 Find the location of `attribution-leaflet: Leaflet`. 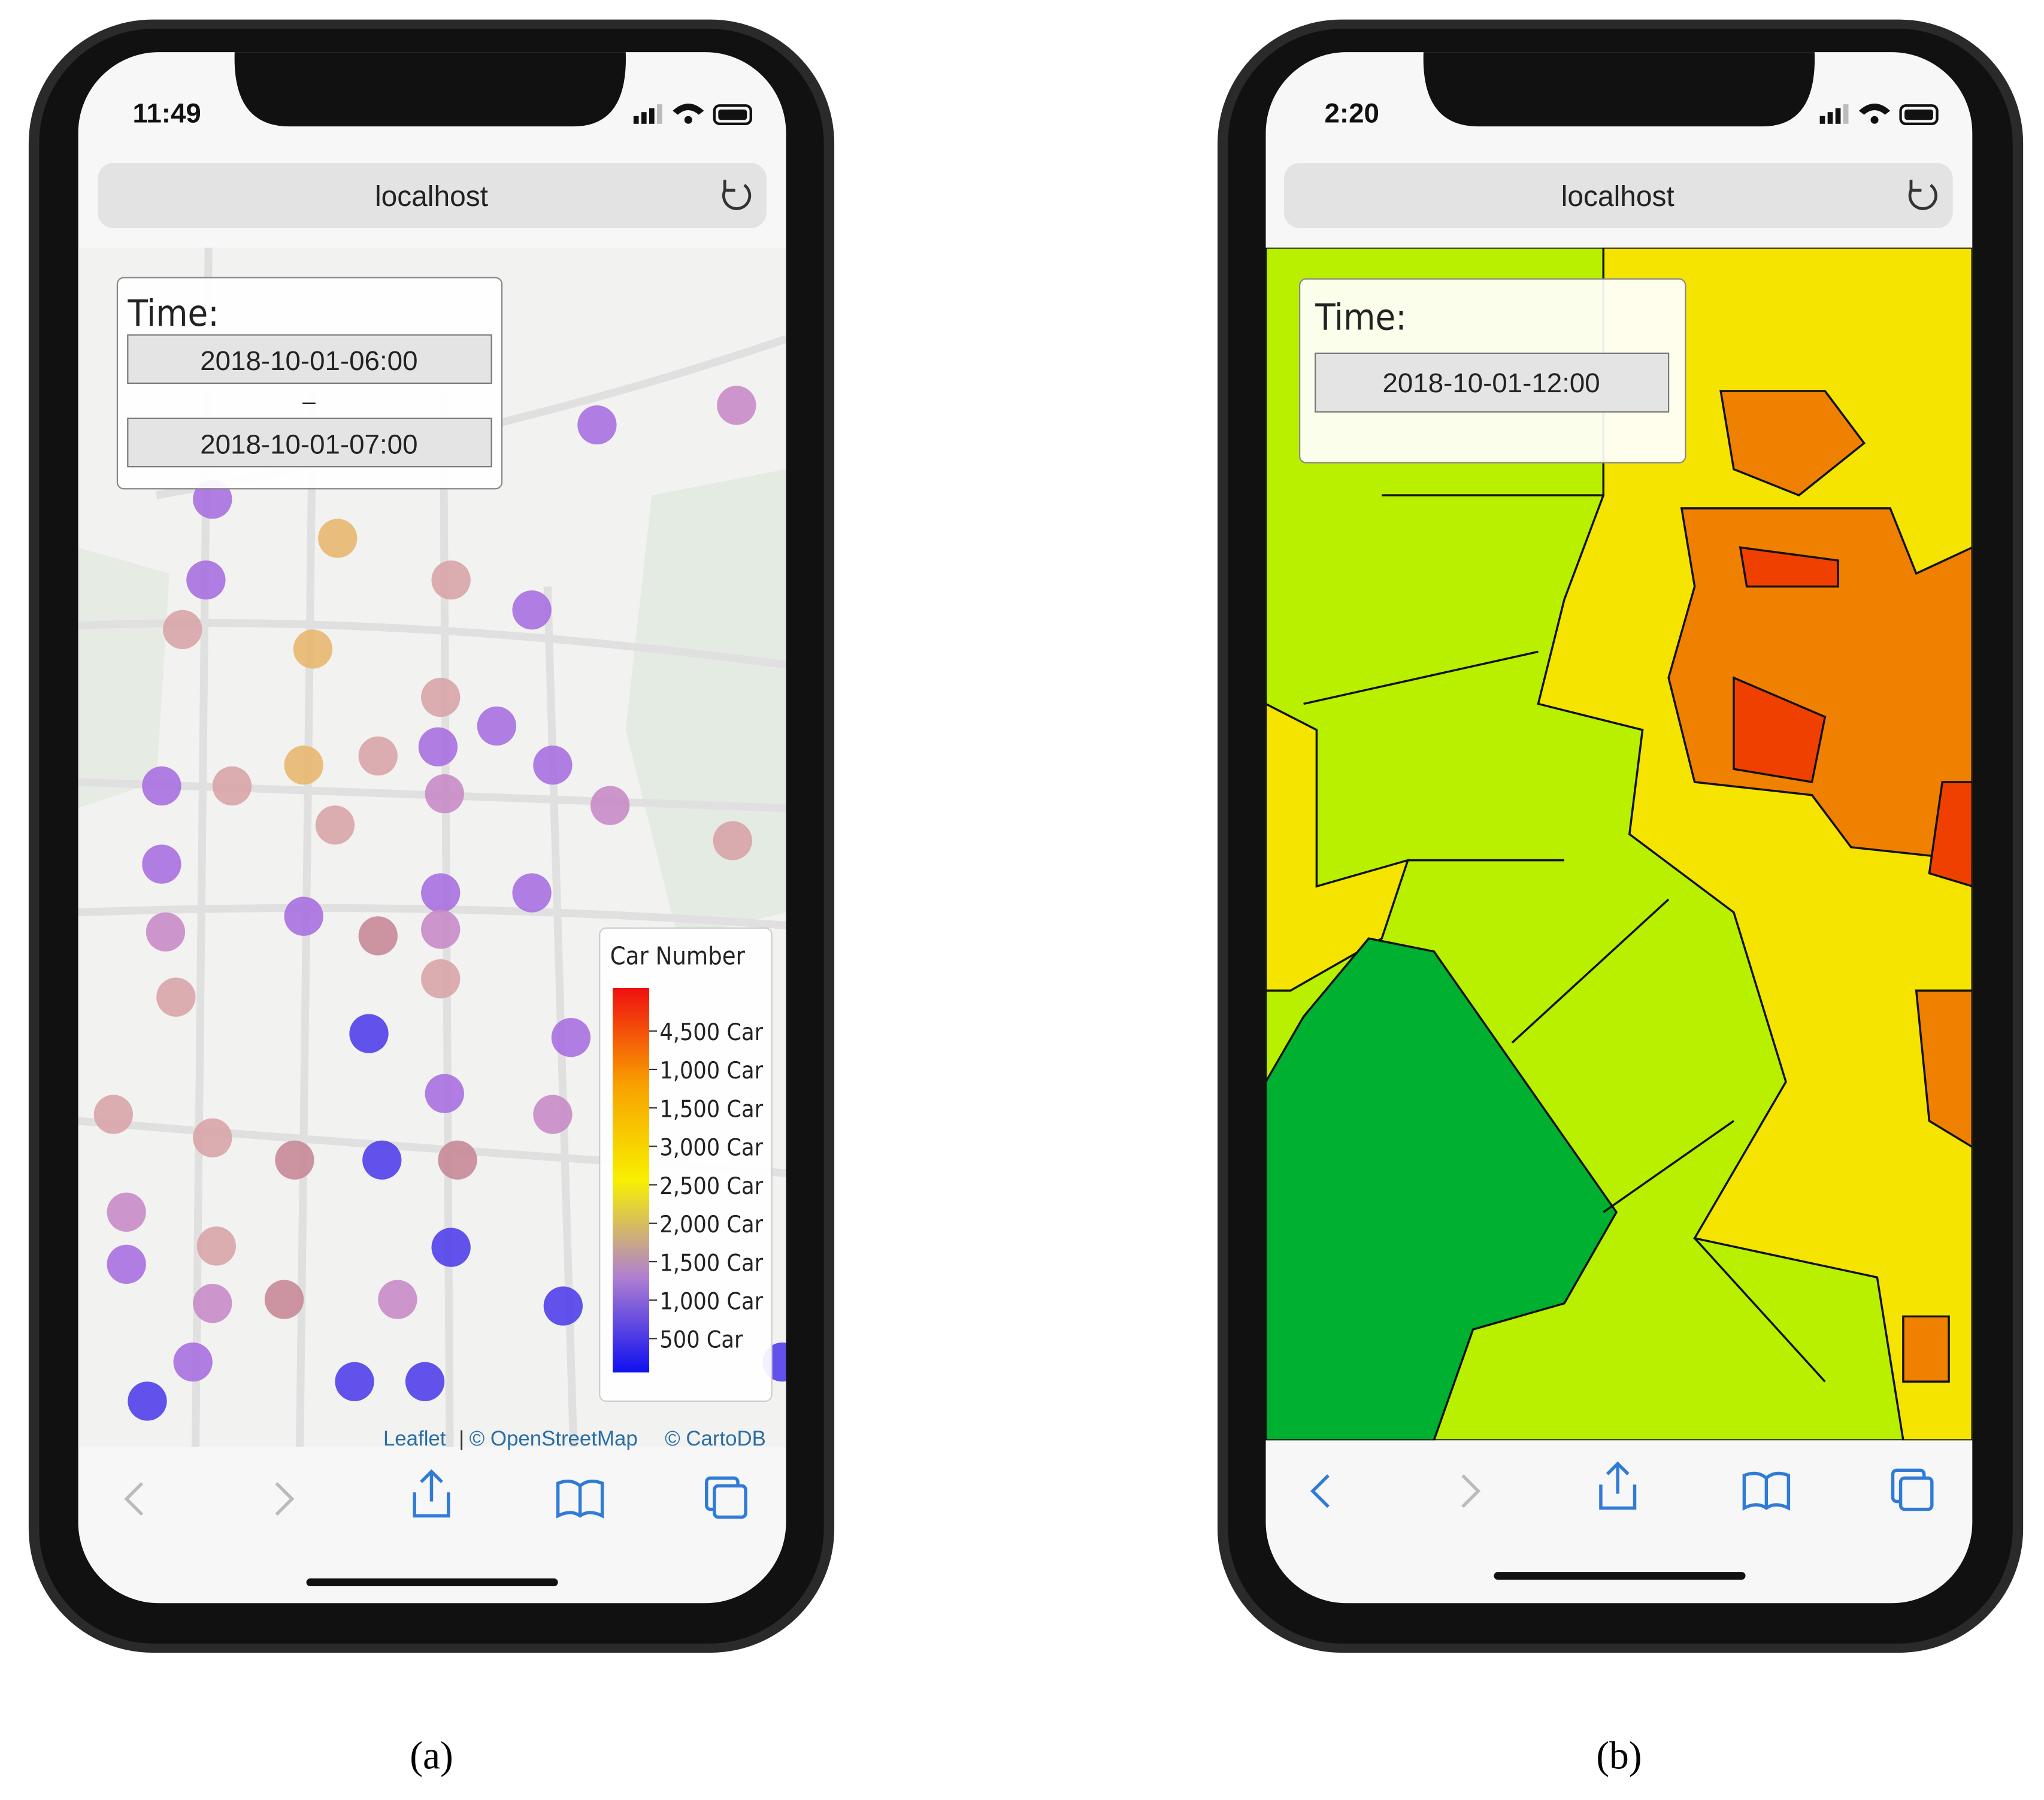

attribution-leaflet: Leaflet is located at coordinates (414, 1438).